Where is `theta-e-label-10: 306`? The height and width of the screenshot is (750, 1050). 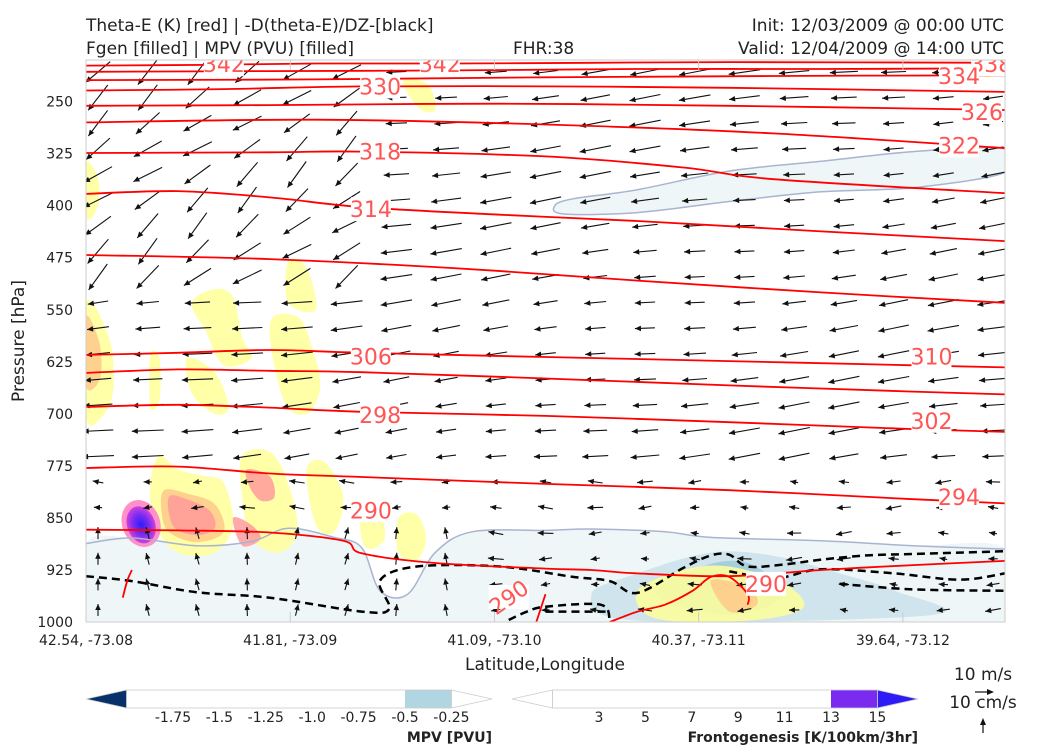
theta-e-label-10: 306 is located at coordinates (371, 357).